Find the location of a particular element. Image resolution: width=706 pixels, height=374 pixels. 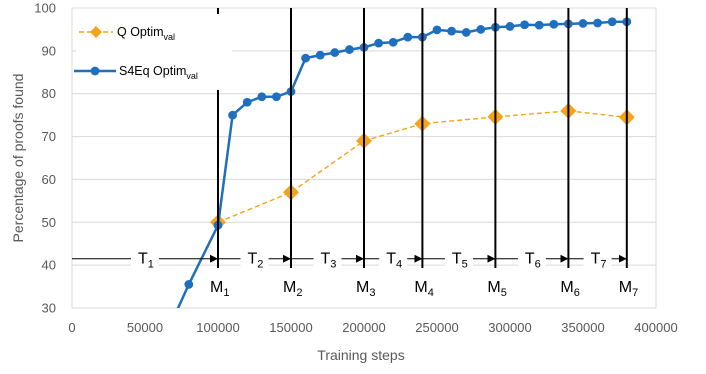

x-tick-label: 300000 is located at coordinates (509, 327).